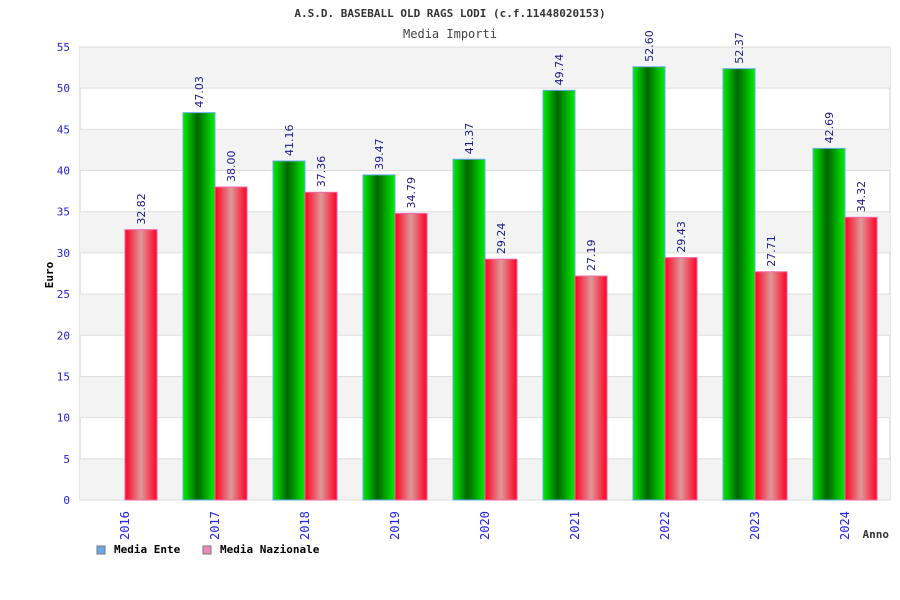 The width and height of the screenshot is (900, 600). Describe the element at coordinates (469, 139) in the screenshot. I see `data-label: 41.37` at that location.